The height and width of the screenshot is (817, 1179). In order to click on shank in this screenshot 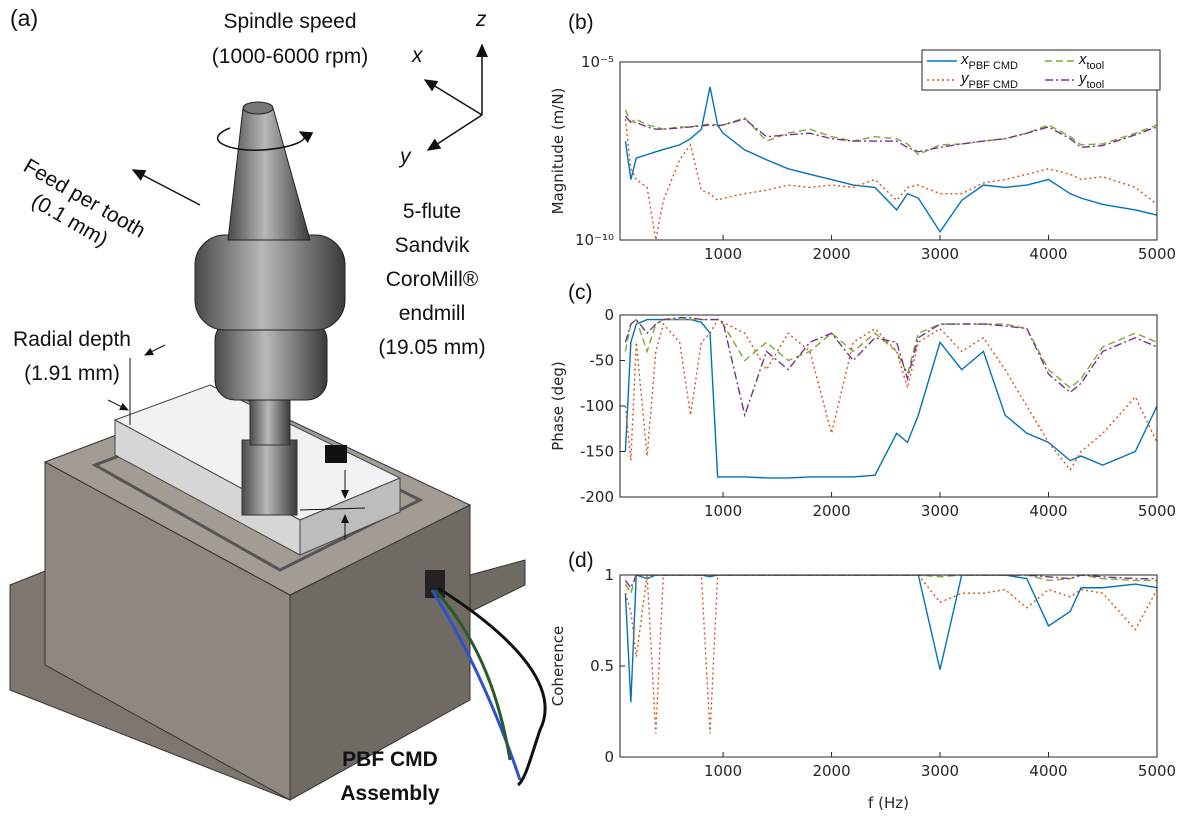, I will do `click(270, 420)`.